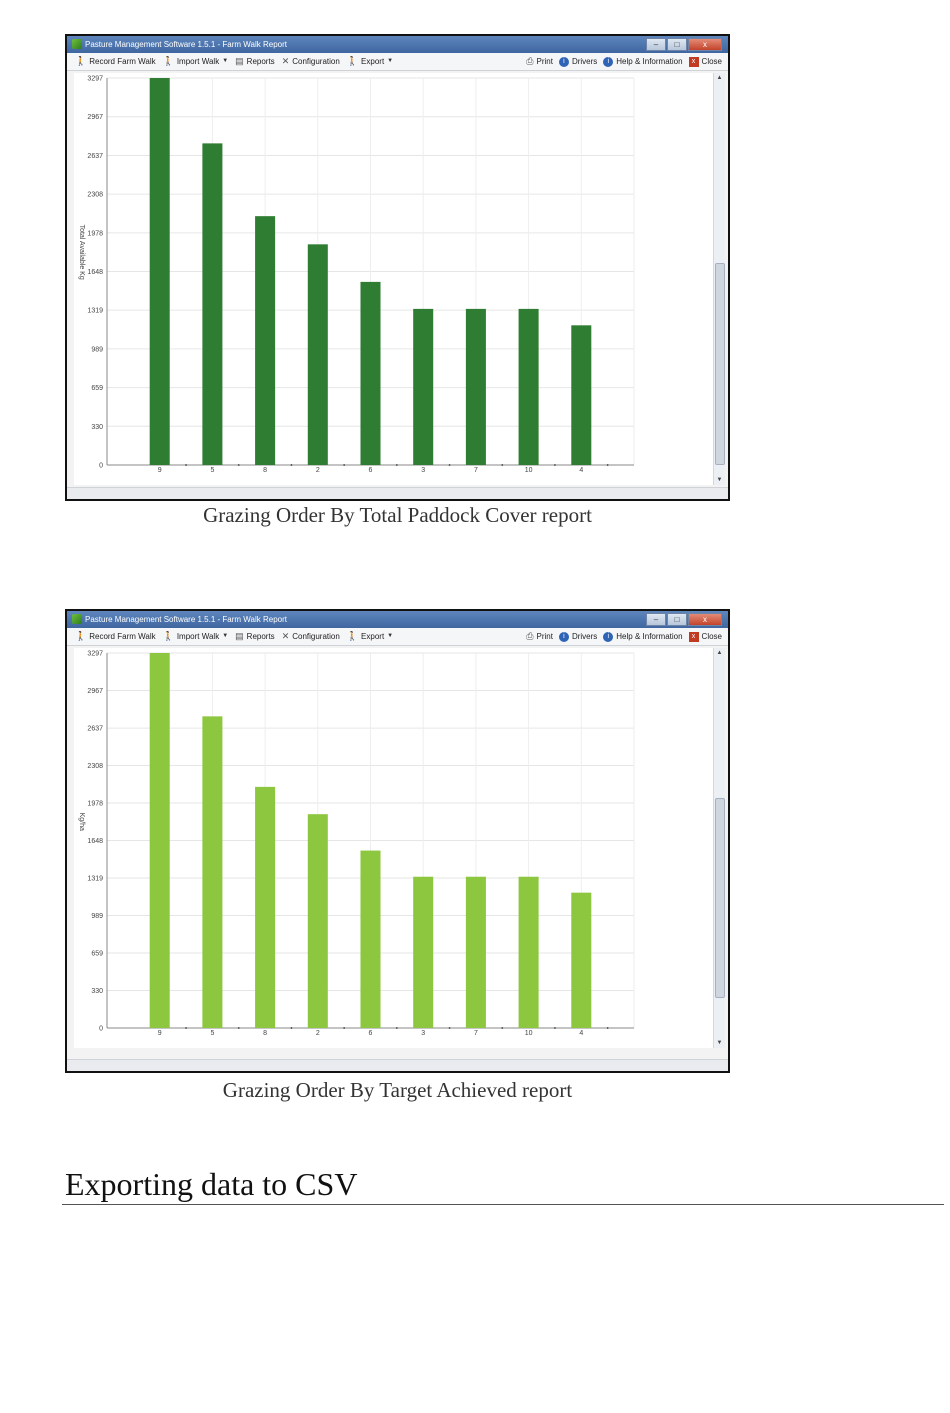 The image size is (950, 1413). Describe the element at coordinates (423, 1033) in the screenshot. I see `x-tick-label: 3` at that location.